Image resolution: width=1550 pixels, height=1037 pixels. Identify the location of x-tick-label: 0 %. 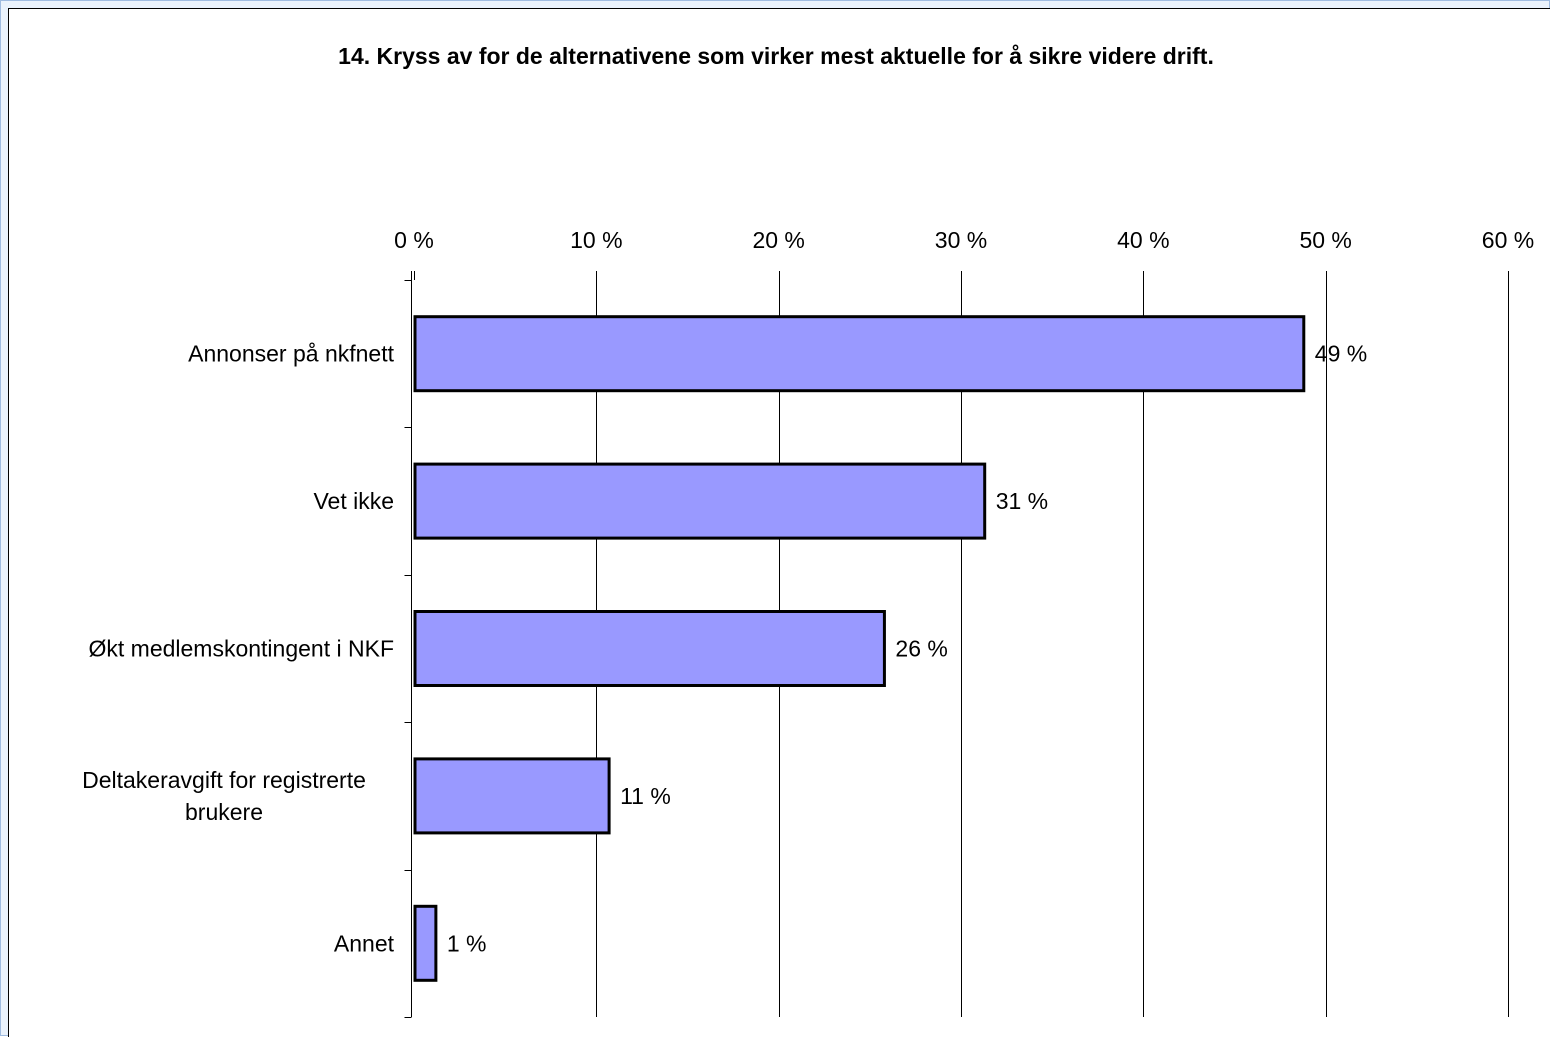
(414, 240).